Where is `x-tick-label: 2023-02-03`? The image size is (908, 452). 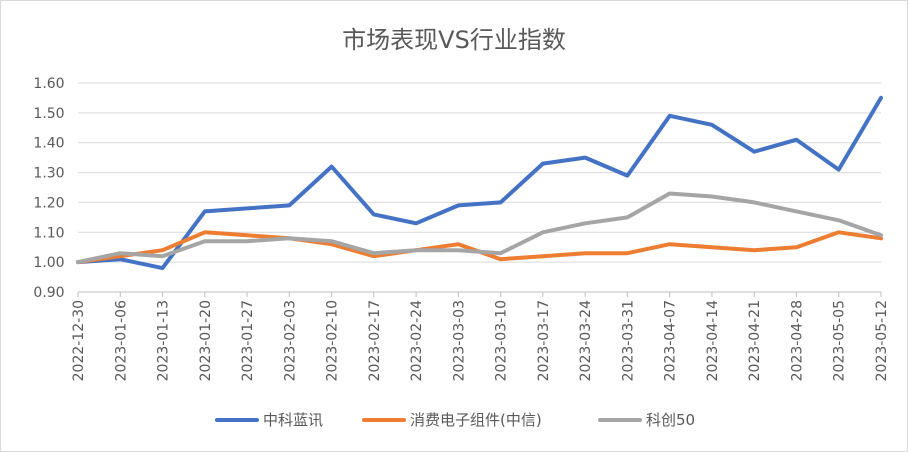
x-tick-label: 2023-02-03 is located at coordinates (290, 340).